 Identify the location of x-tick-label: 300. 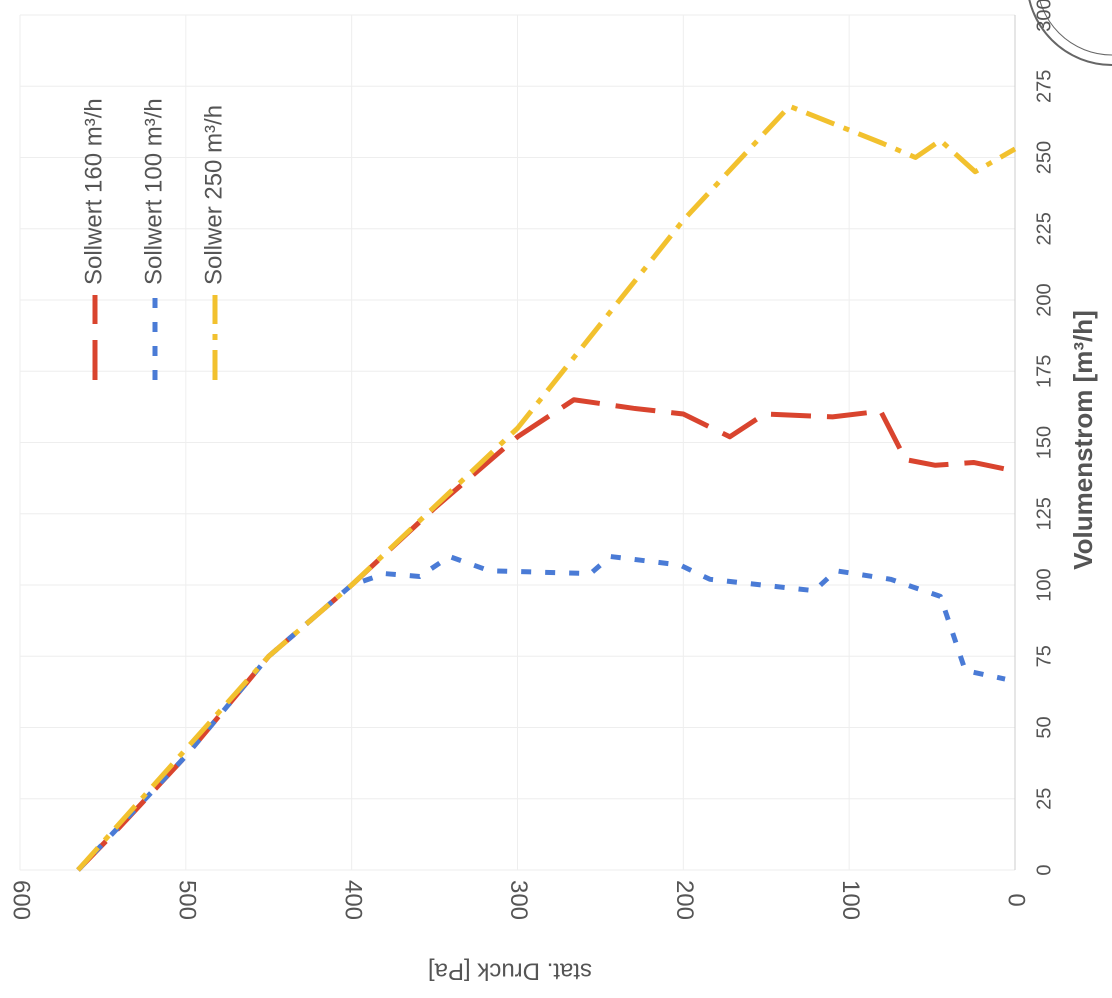
(1044, 16).